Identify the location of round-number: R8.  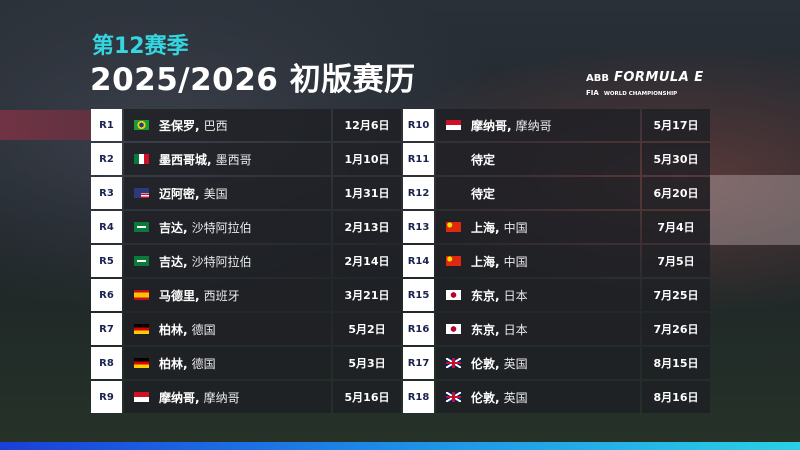
(106, 363).